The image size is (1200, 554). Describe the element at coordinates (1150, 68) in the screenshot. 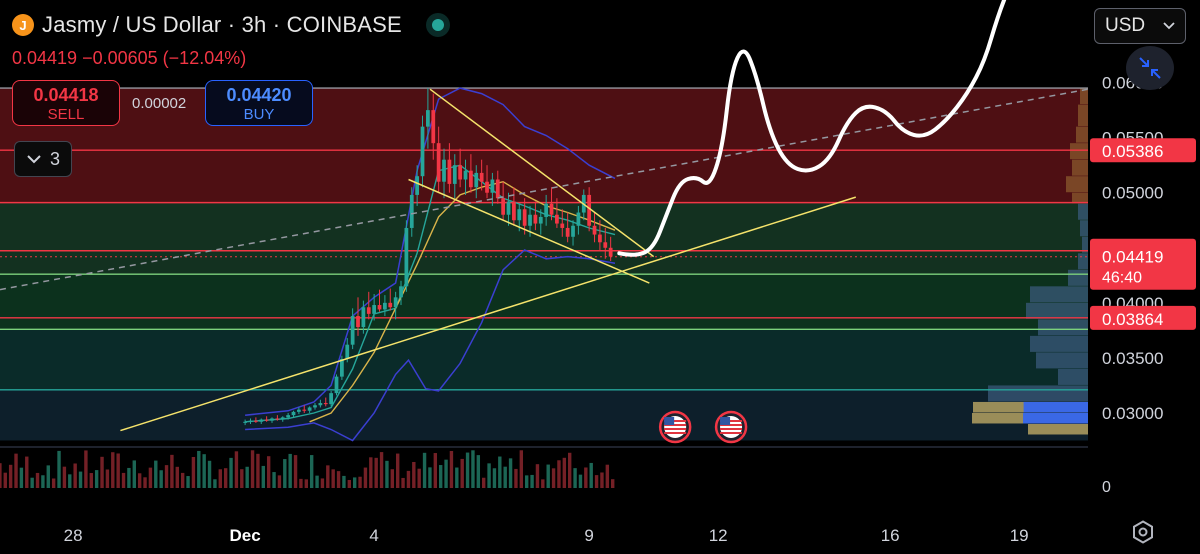

I see `fullscreen-button` at that location.